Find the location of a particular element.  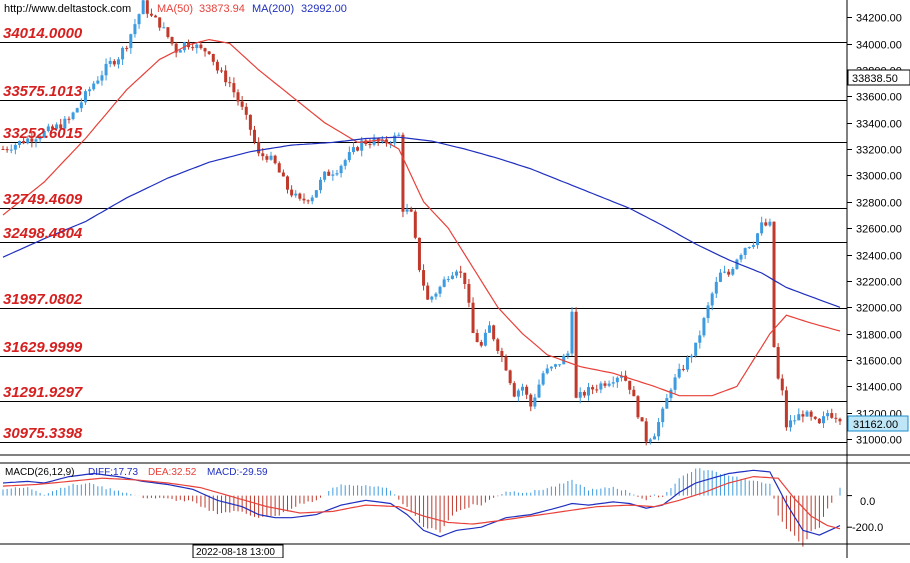

current-price-top: 33838.50 is located at coordinates (875, 79).